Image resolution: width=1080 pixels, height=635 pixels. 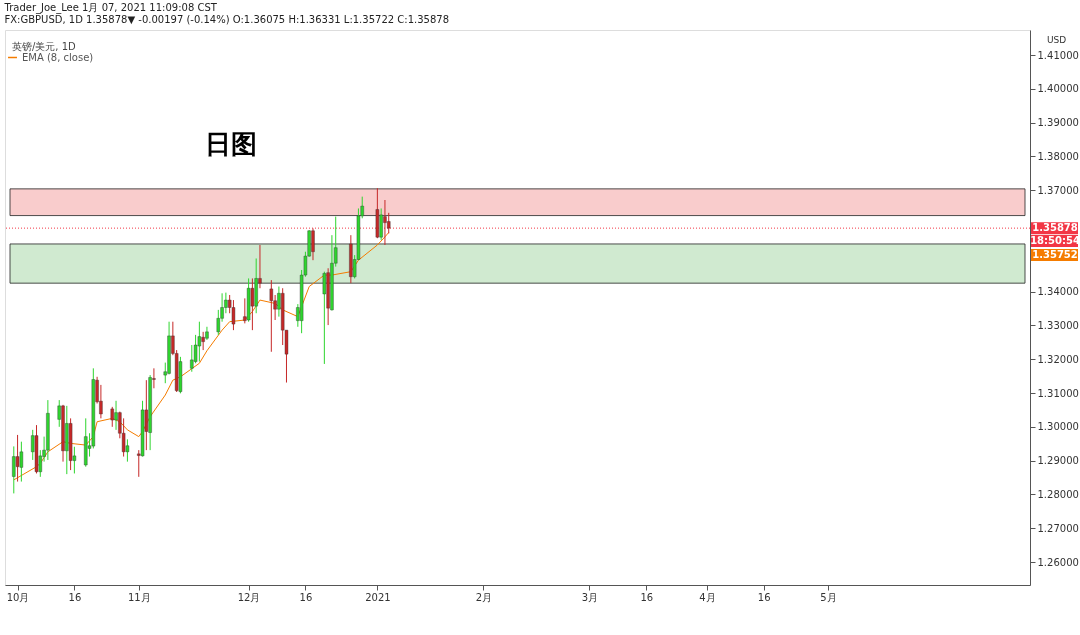 I want to click on chart-subtitle: FX:GBPUSD, 1D 1.35878▼ -0.00197 (-0.14%) O:1.36075 H:1.36331 L:1.35722 C:1.35878, so click(x=226, y=20).